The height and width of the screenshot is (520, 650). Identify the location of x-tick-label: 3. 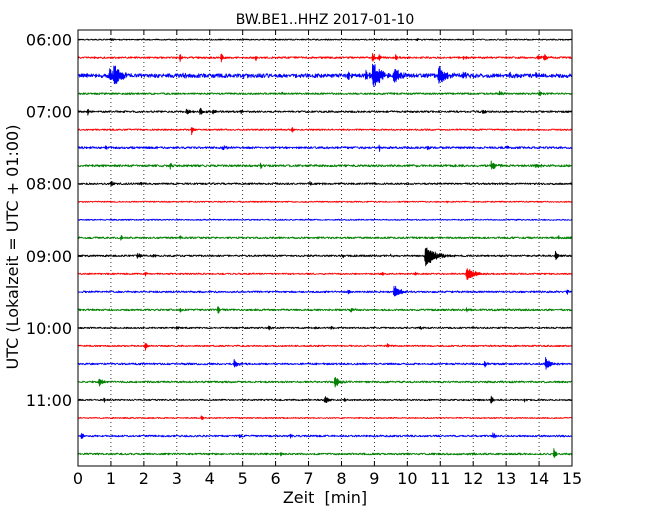
(177, 478).